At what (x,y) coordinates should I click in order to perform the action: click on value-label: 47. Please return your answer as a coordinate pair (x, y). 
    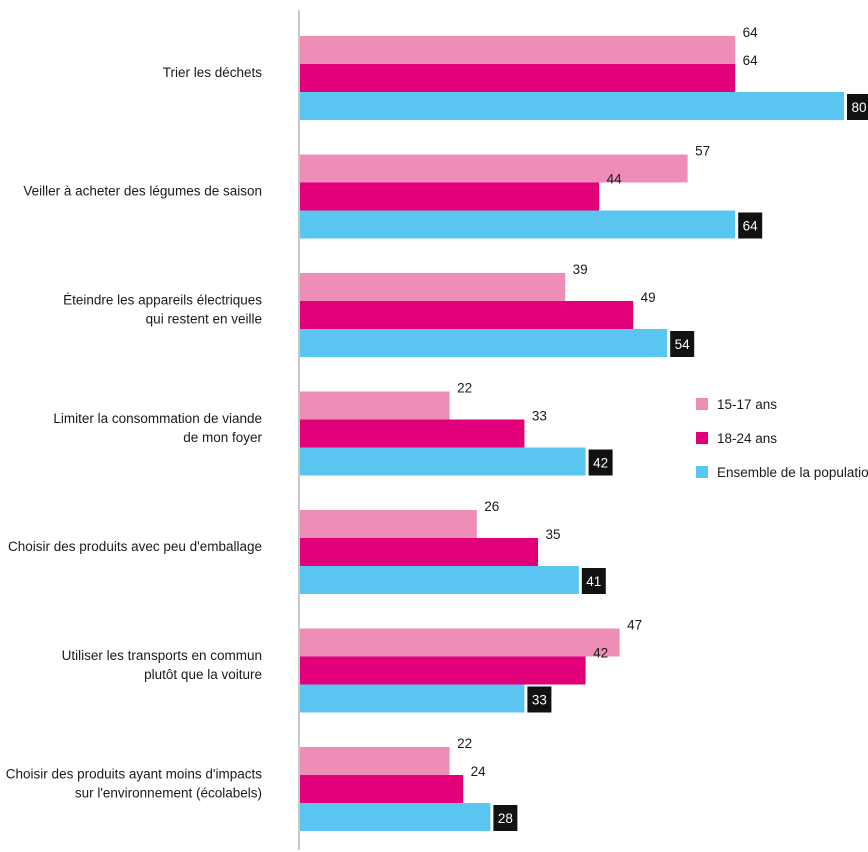
    Looking at the image, I should click on (634, 625).